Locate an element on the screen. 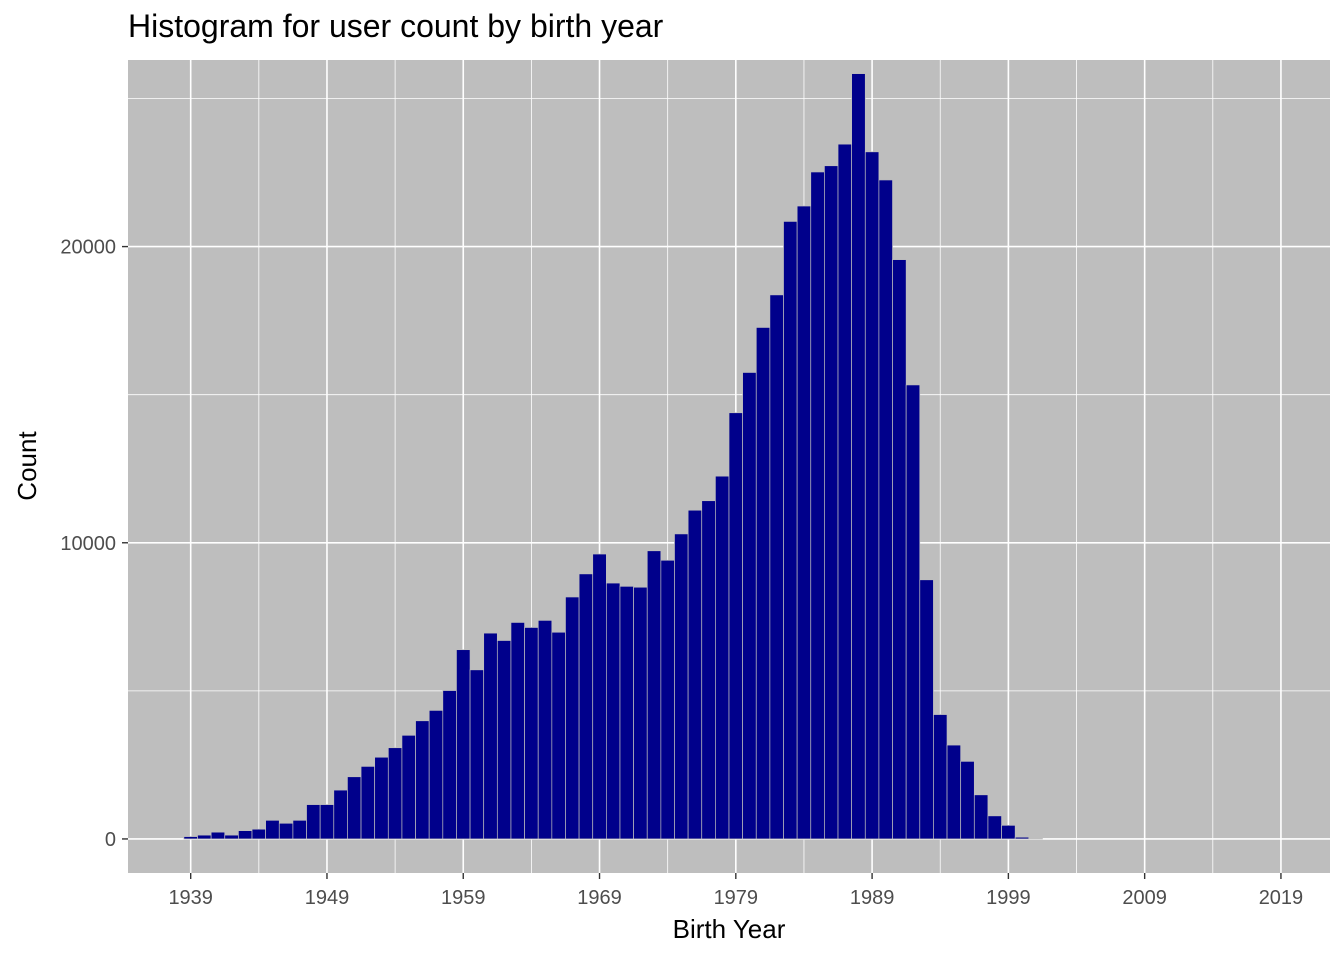 This screenshot has width=1344, height=960. x-tick-label: 1969 is located at coordinates (599, 898).